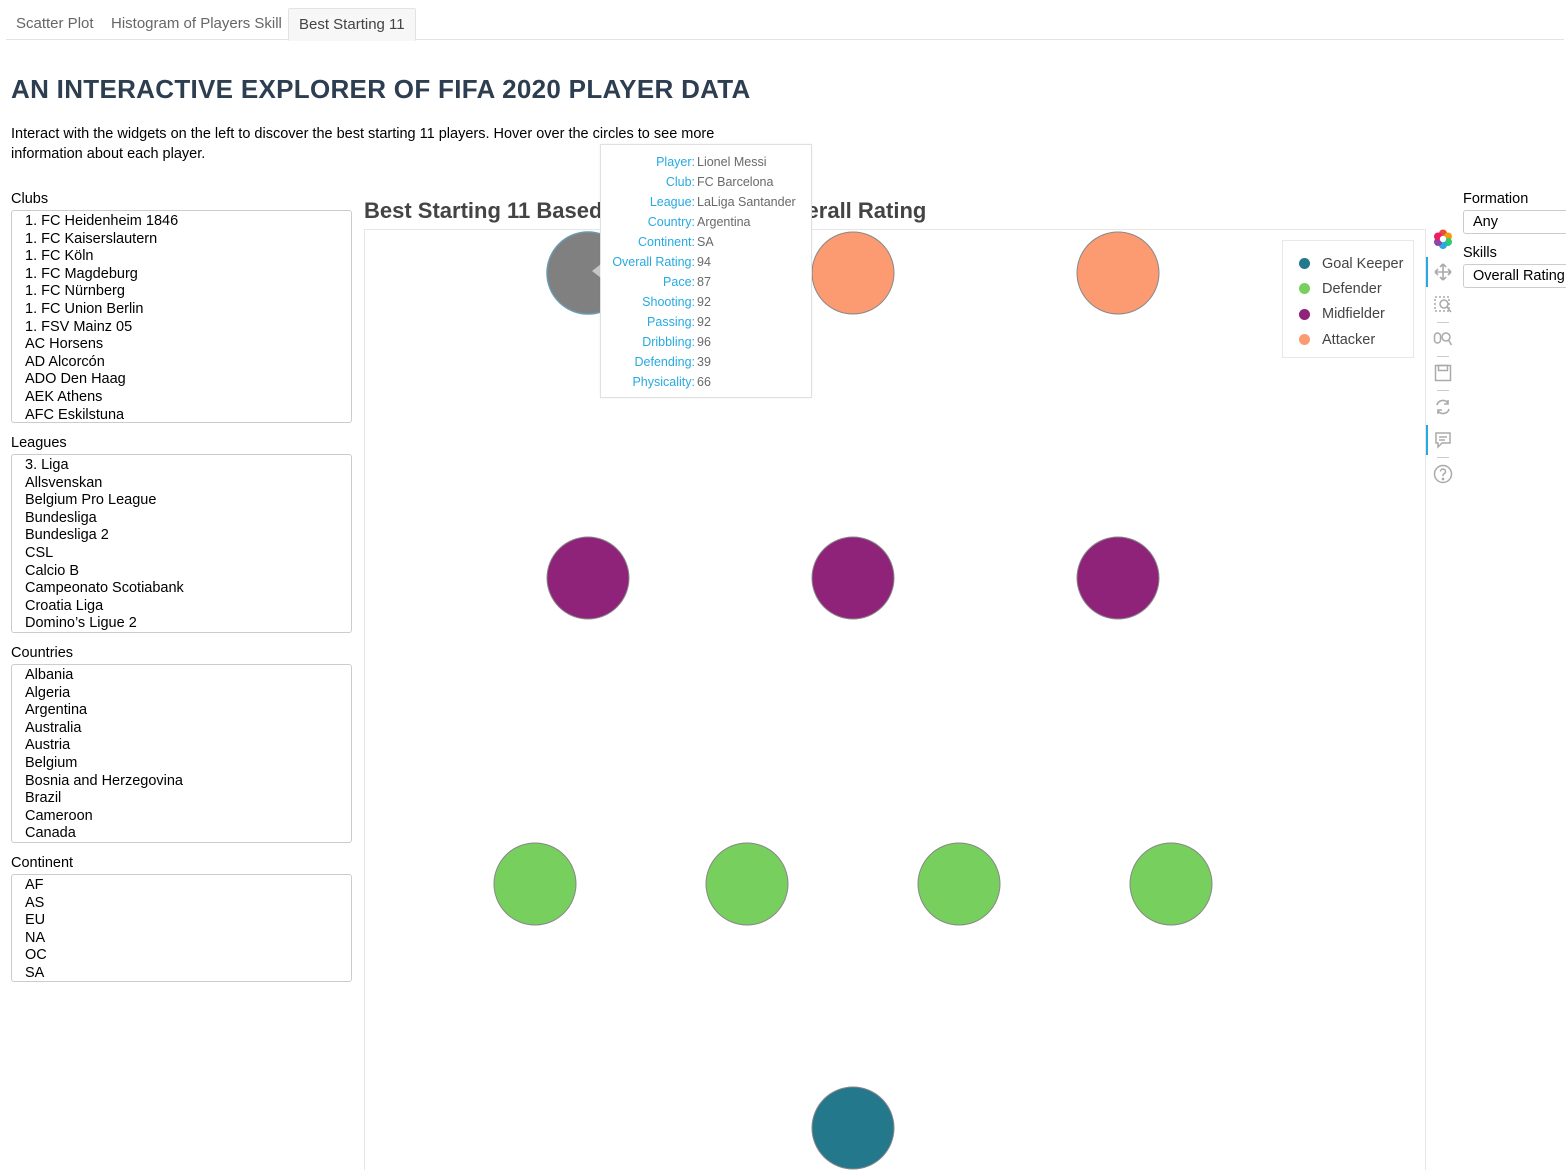 The width and height of the screenshot is (1566, 1171). I want to click on reset-icon, so click(1443, 407).